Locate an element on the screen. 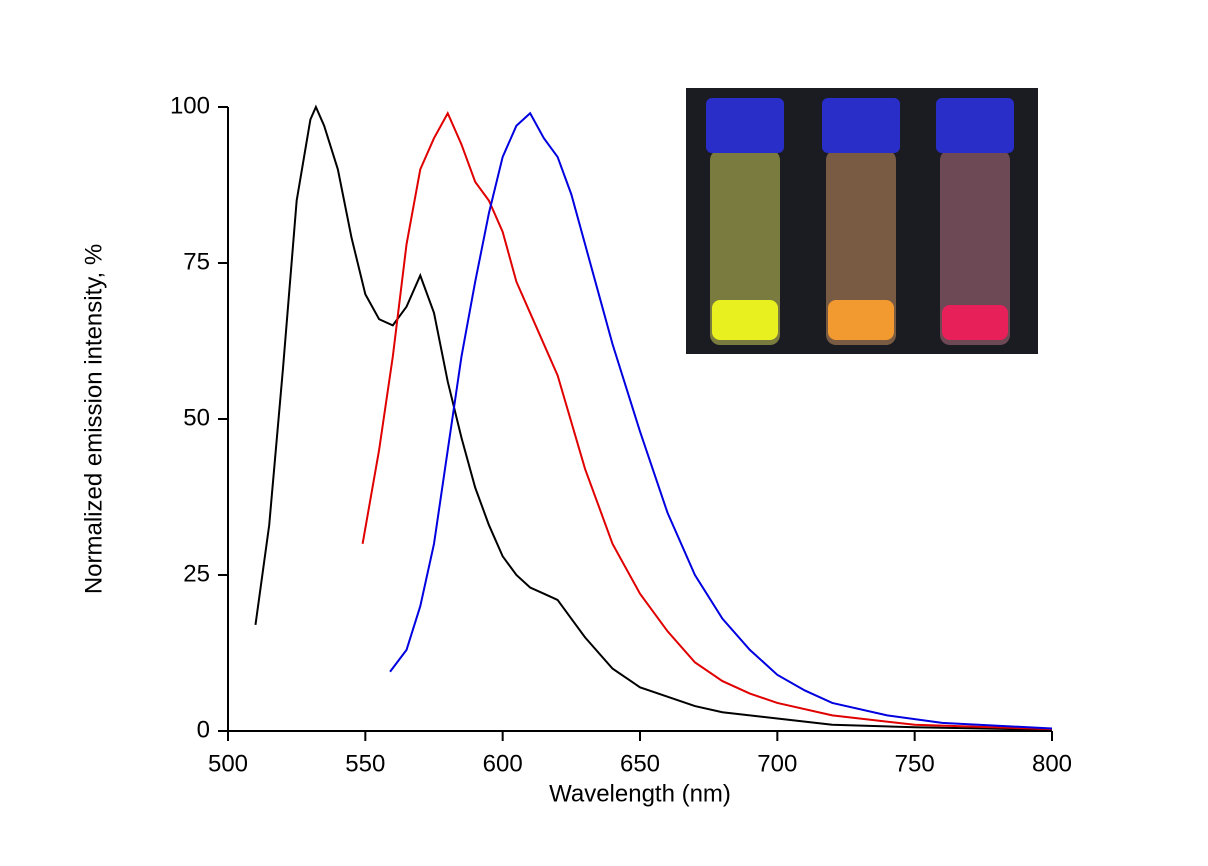 The image size is (1208, 866). x-tick-label: 500 is located at coordinates (228, 763).